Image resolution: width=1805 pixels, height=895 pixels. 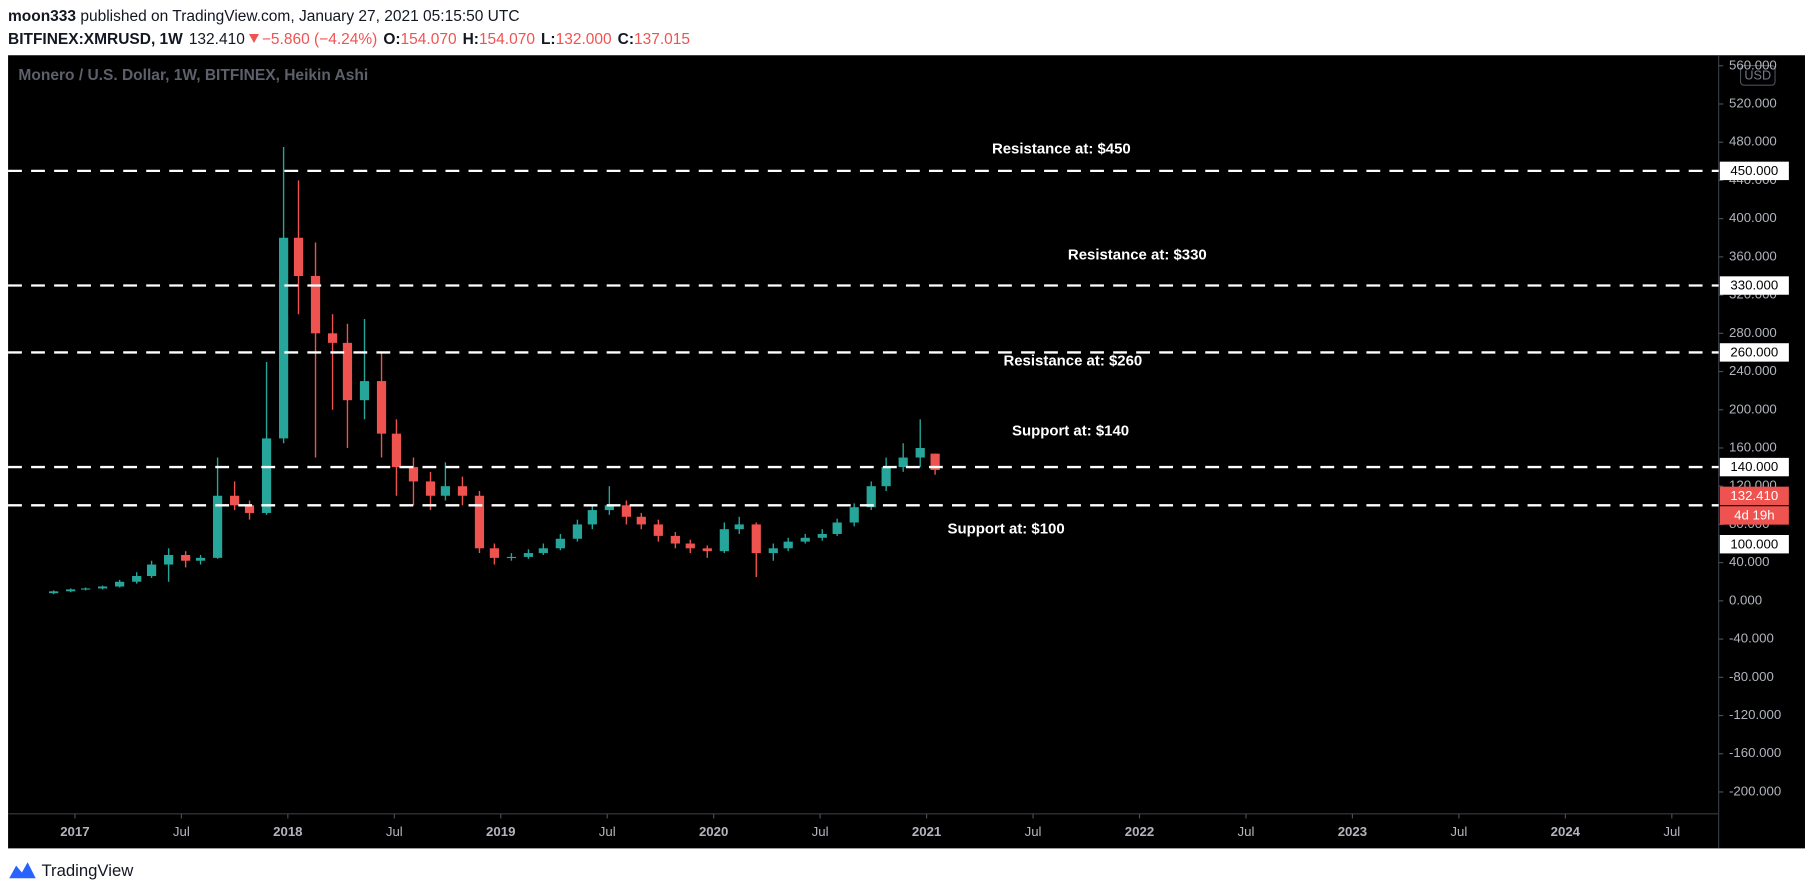 What do you see at coordinates (428, 39) in the screenshot?
I see `open-value: 154.070` at bounding box center [428, 39].